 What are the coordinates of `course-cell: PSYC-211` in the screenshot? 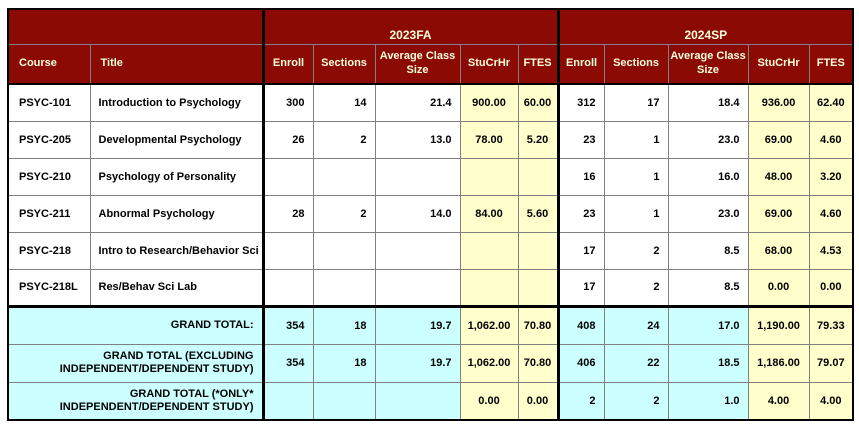 It's located at (49, 213).